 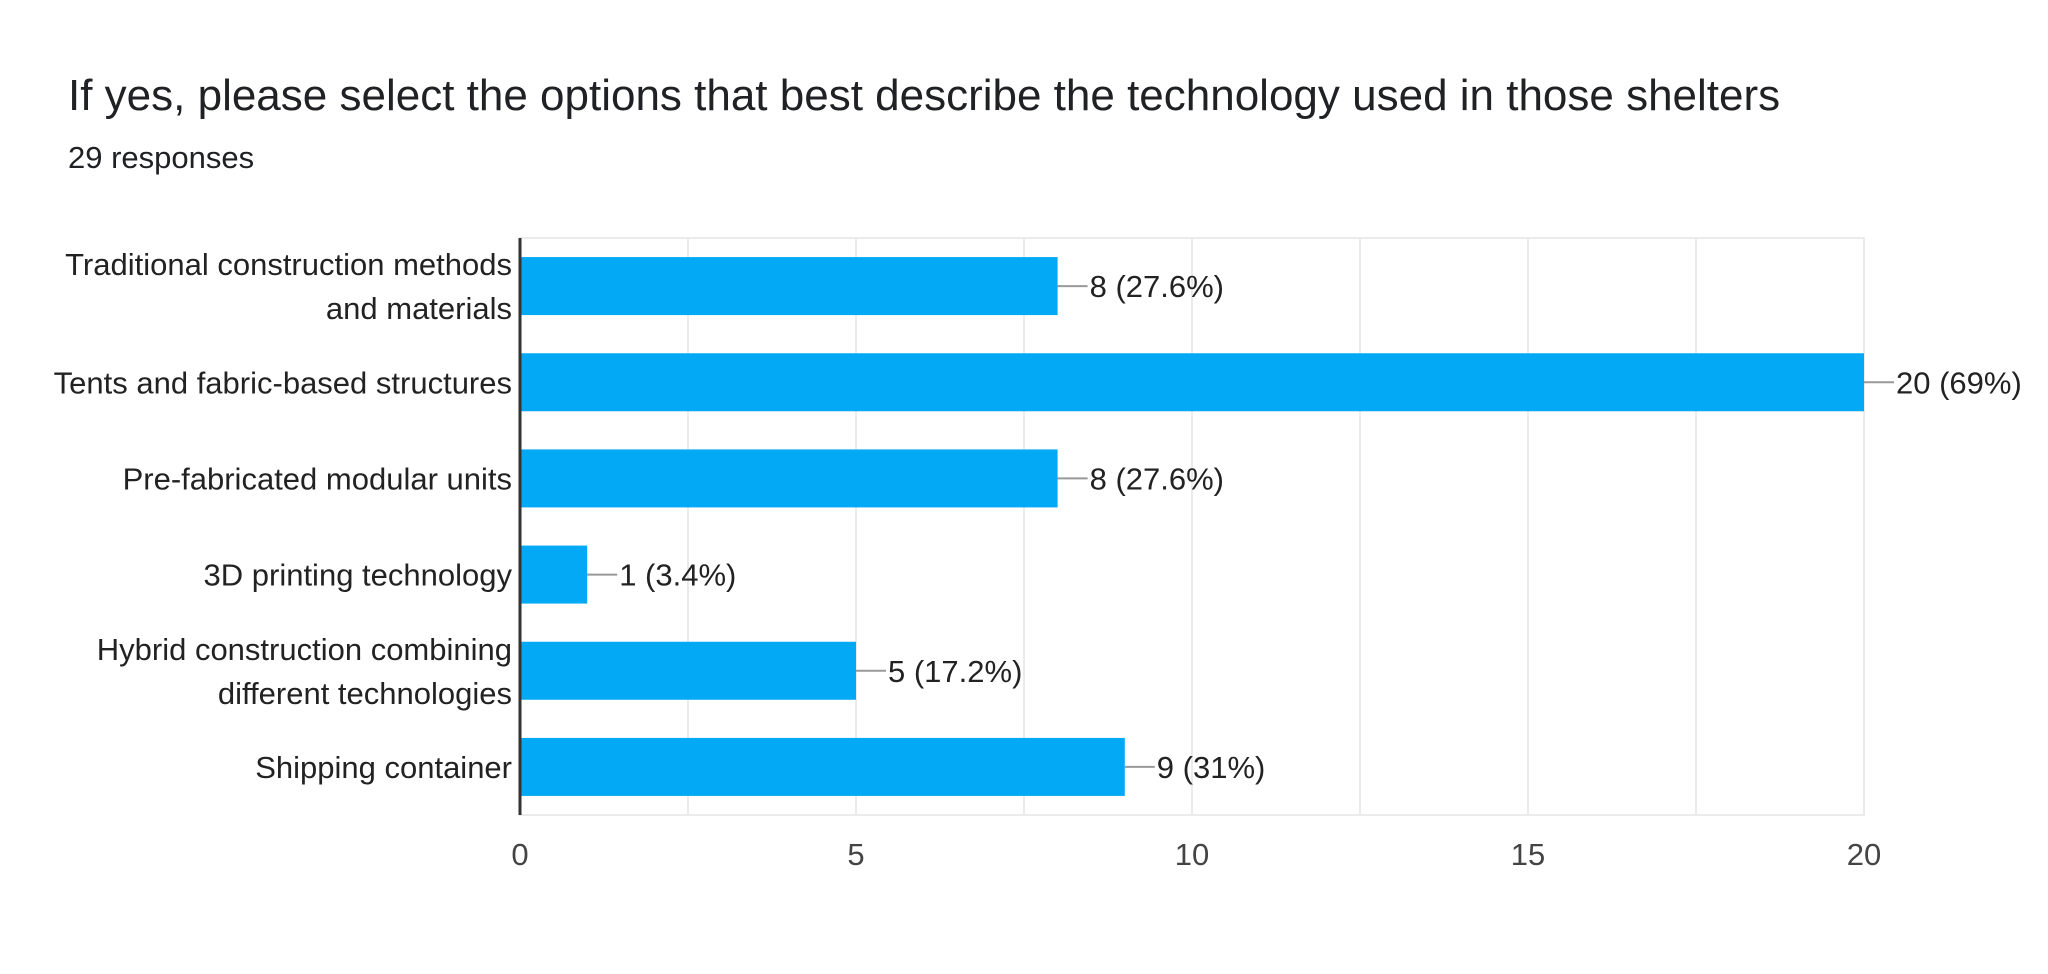 What do you see at coordinates (288, 264) in the screenshot?
I see `category-label-line: Traditional construction methods` at bounding box center [288, 264].